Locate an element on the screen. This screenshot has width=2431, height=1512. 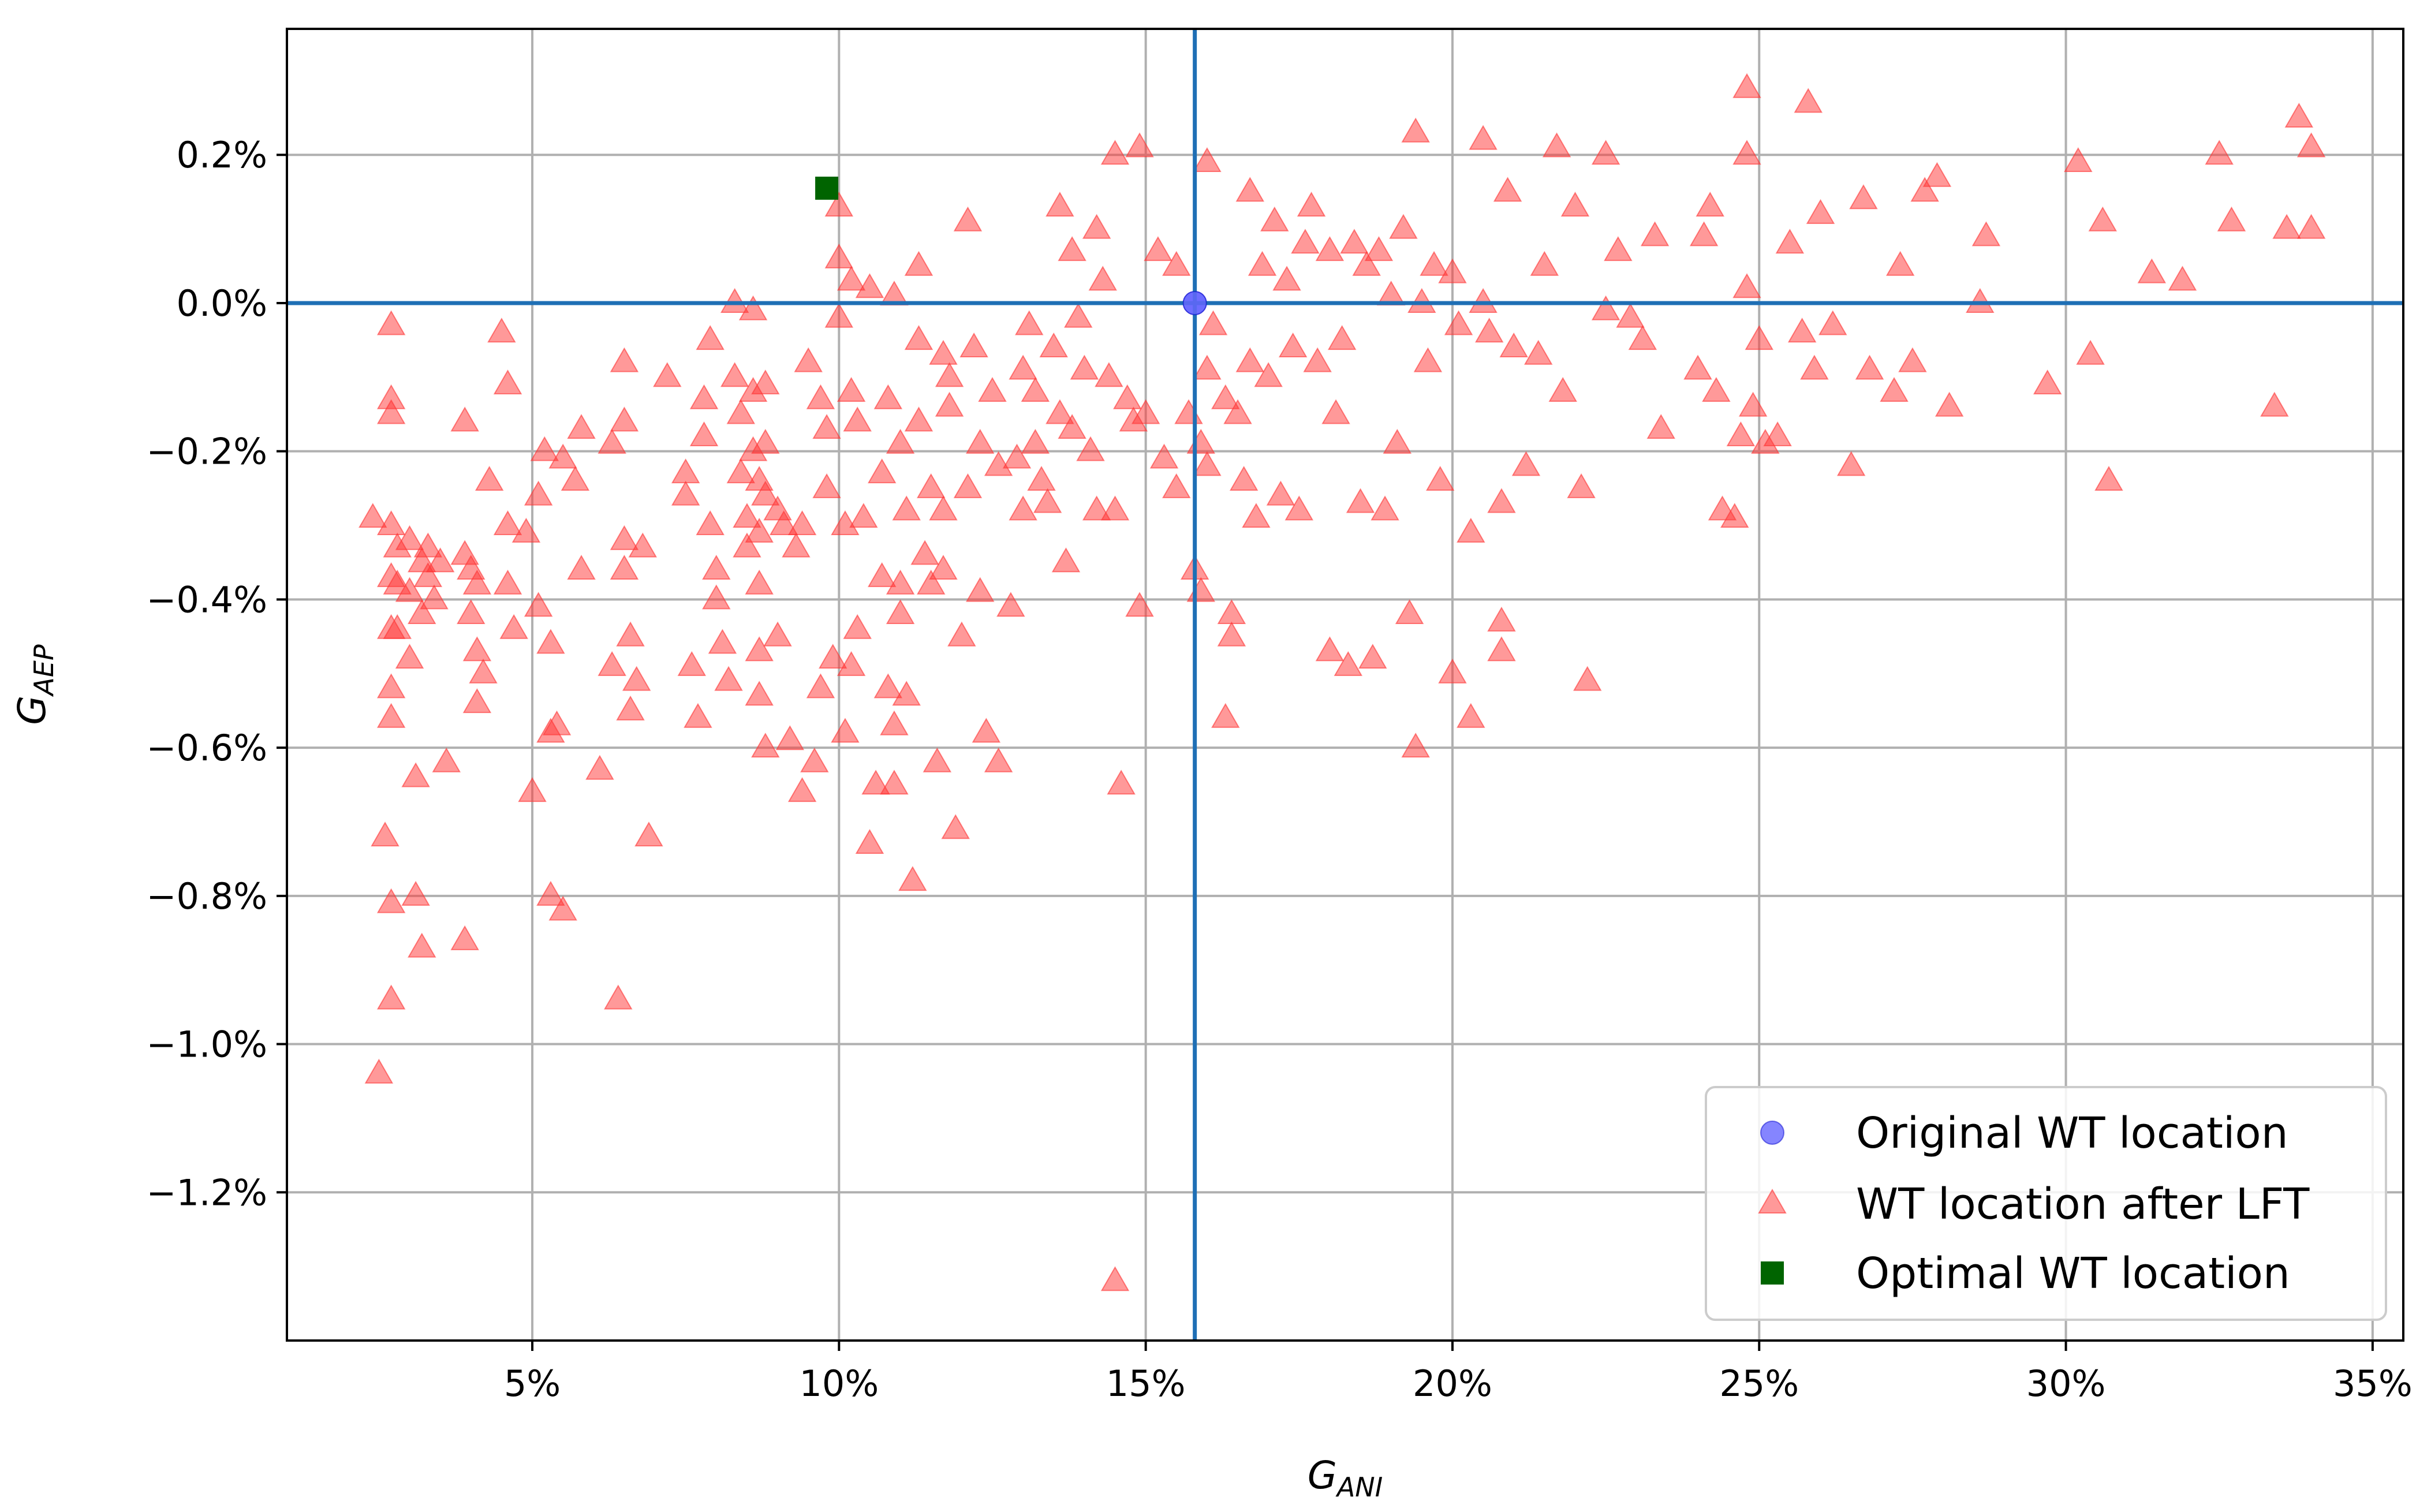
x-axis-label-sub: ANI is located at coordinates (1359, 1487).